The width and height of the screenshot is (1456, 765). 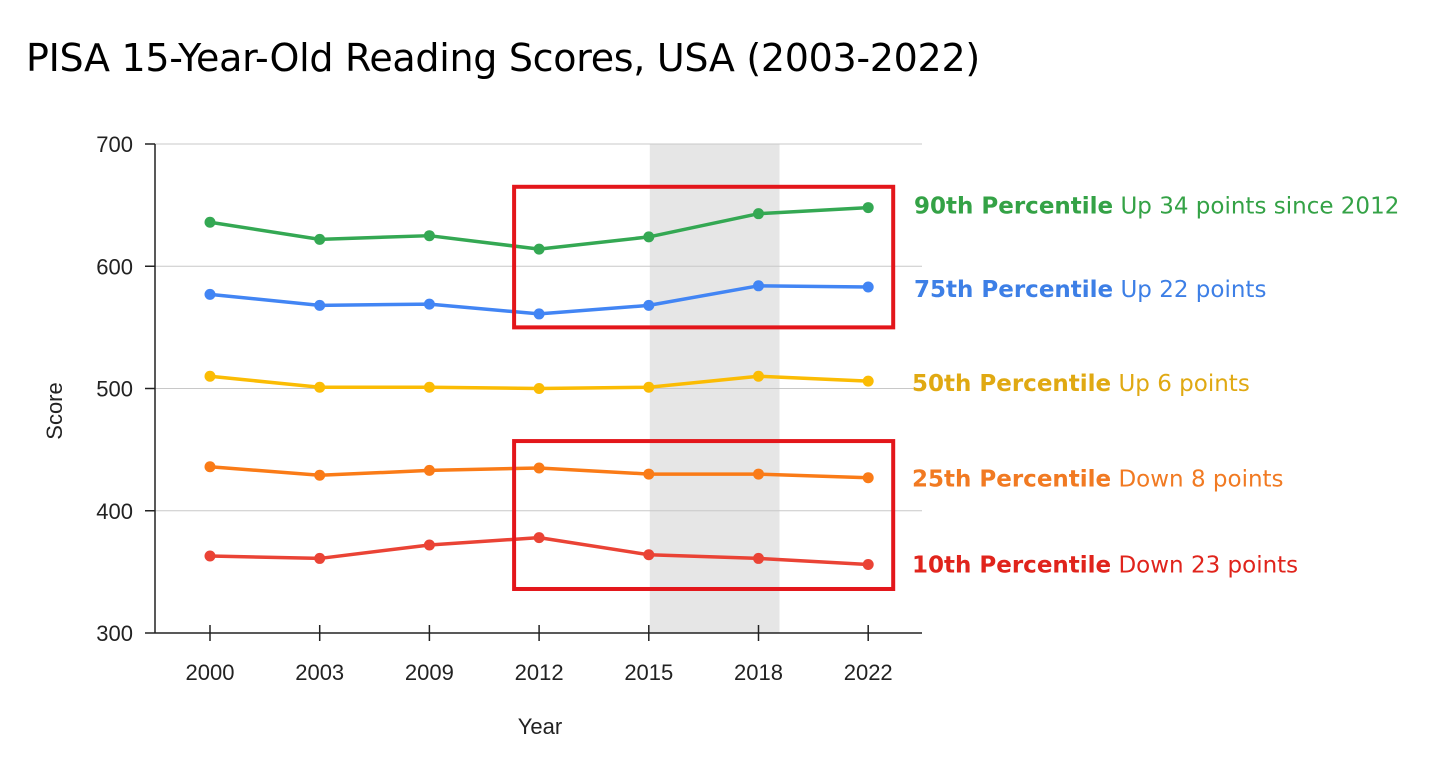 I want to click on annotation-3: 25th Percentile Down 8 points, so click(x=1098, y=480).